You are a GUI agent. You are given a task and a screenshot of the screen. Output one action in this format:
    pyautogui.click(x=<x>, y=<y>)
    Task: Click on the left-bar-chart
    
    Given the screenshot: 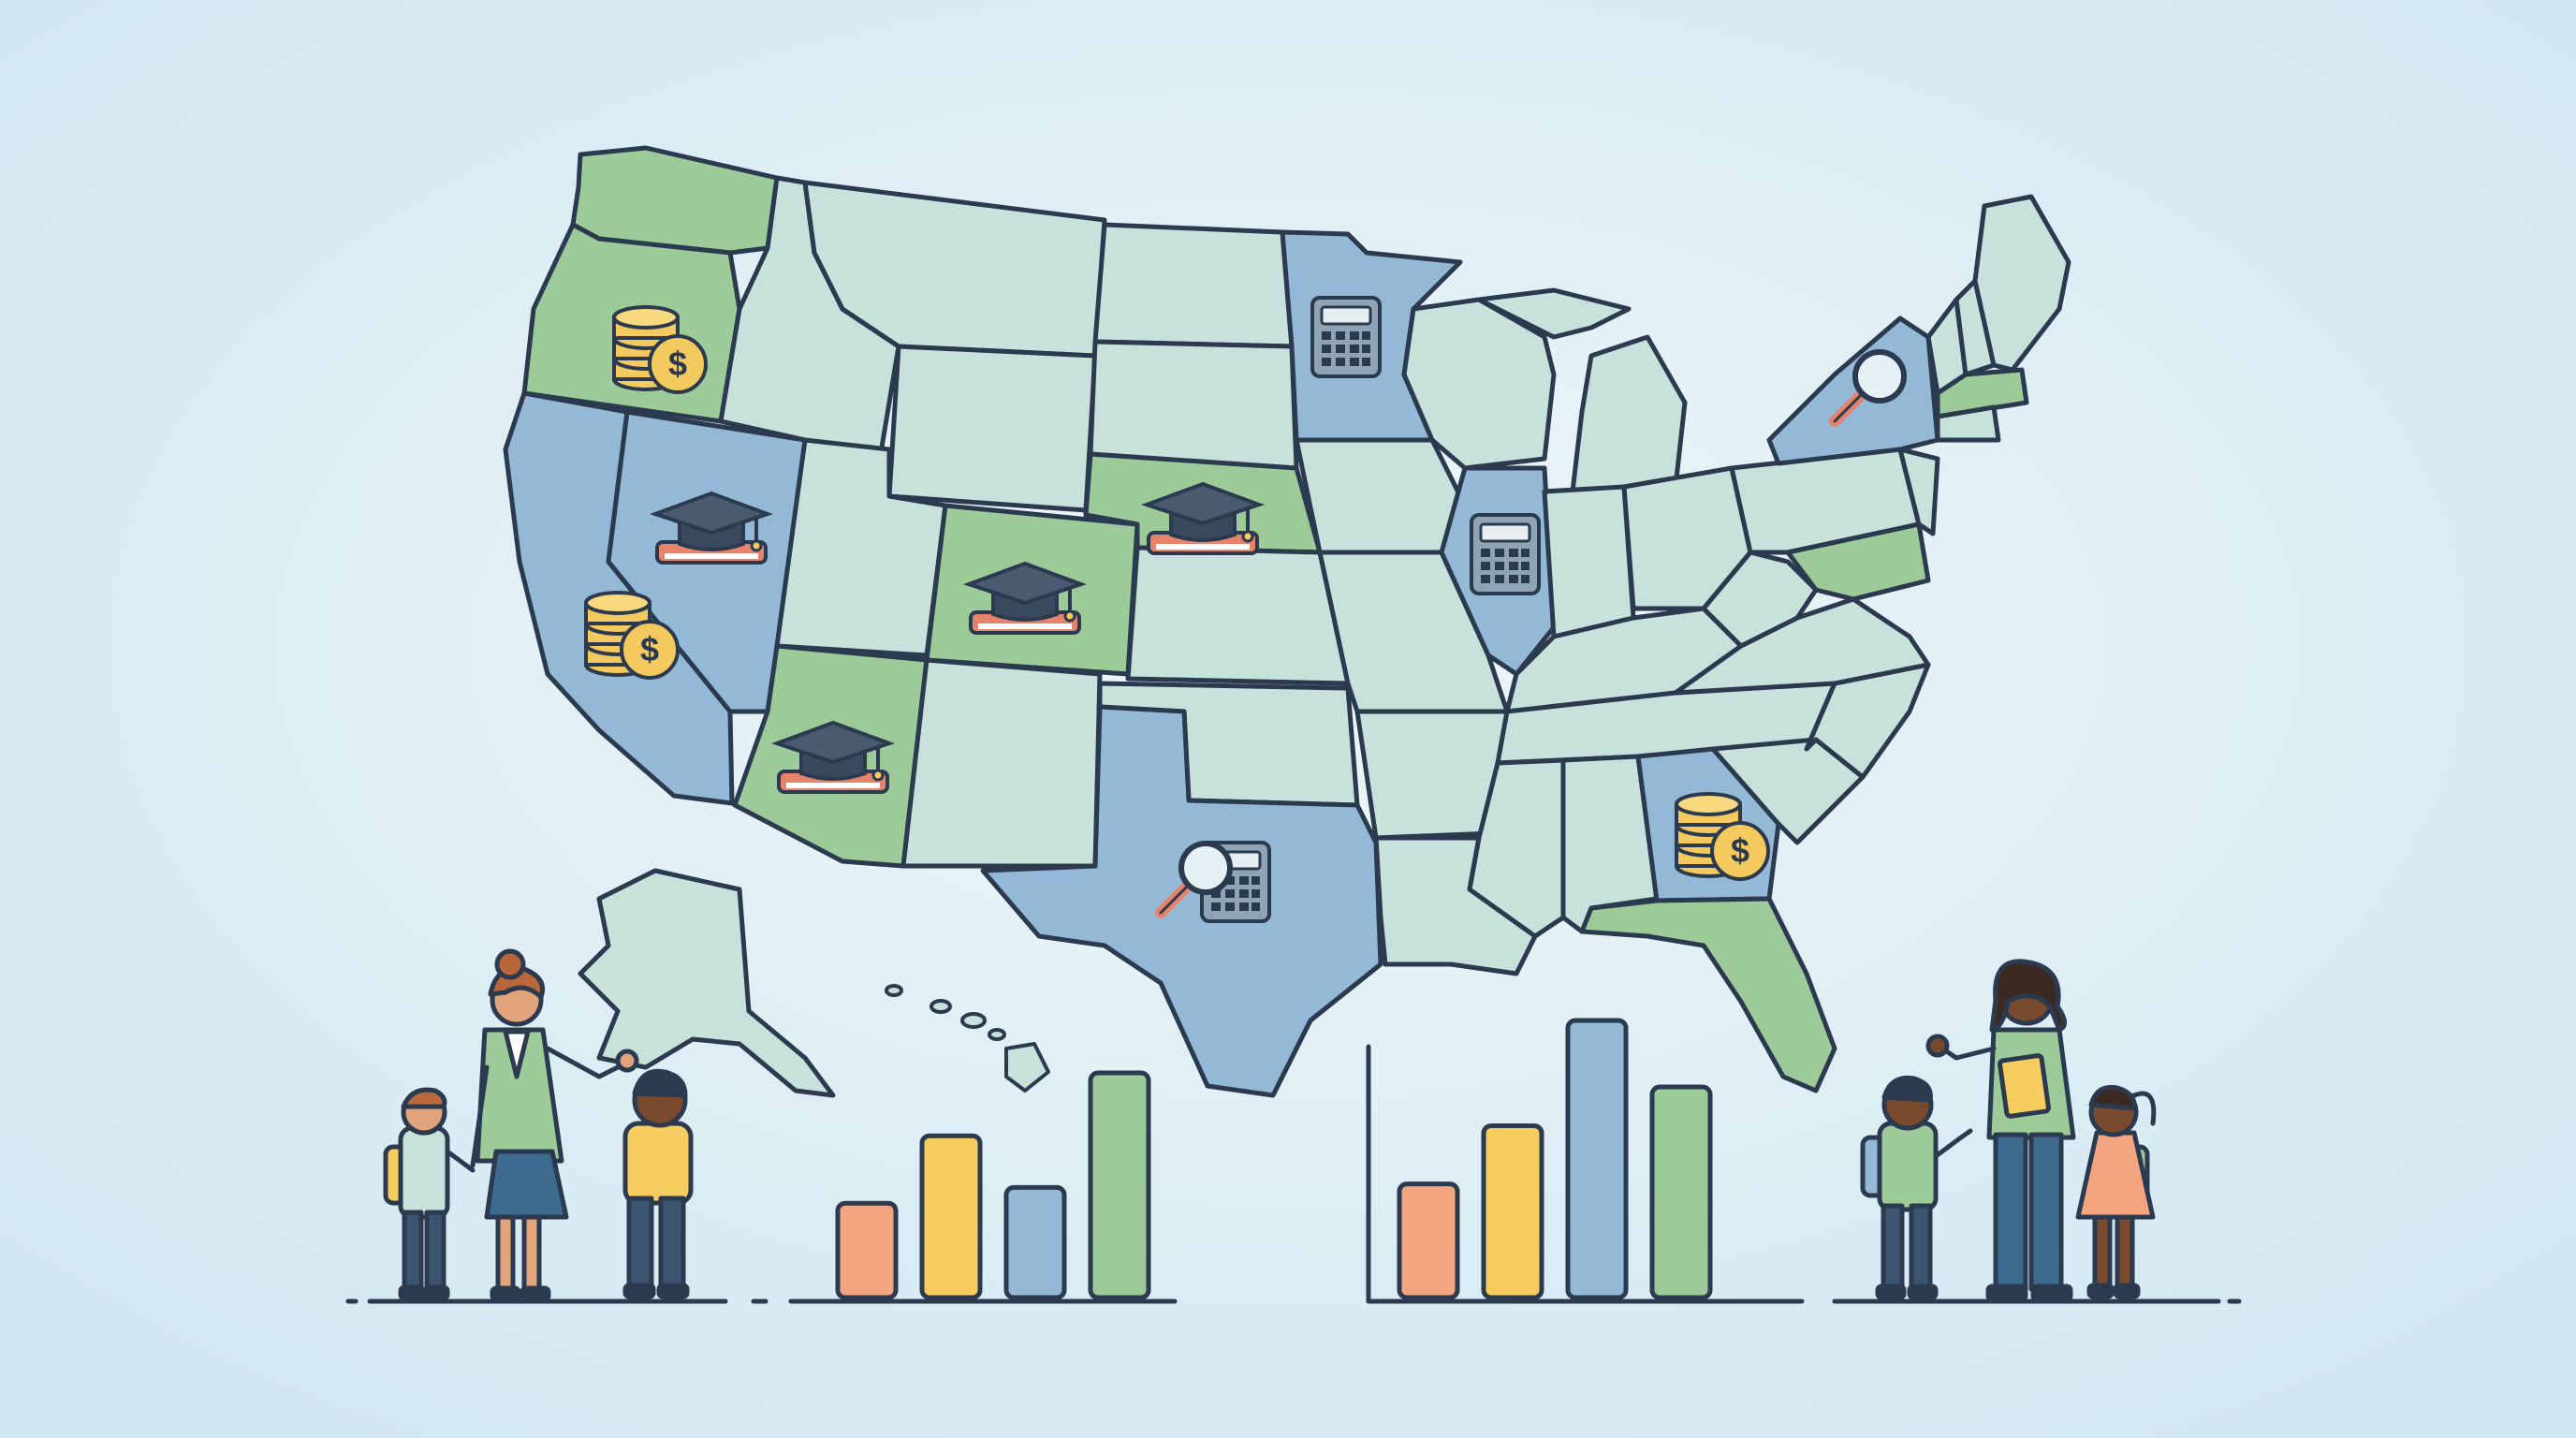 What is the action you would take?
    pyautogui.click(x=993, y=1185)
    